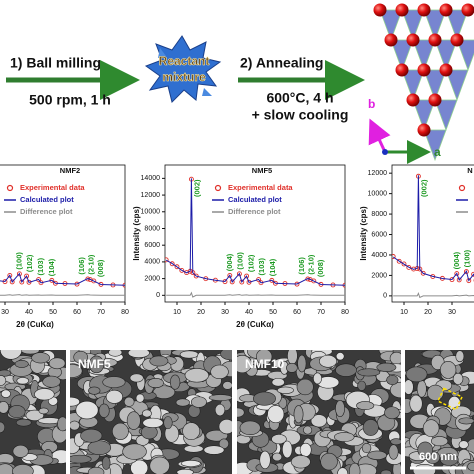  I want to click on x-tick-label: 40, so click(29, 312).